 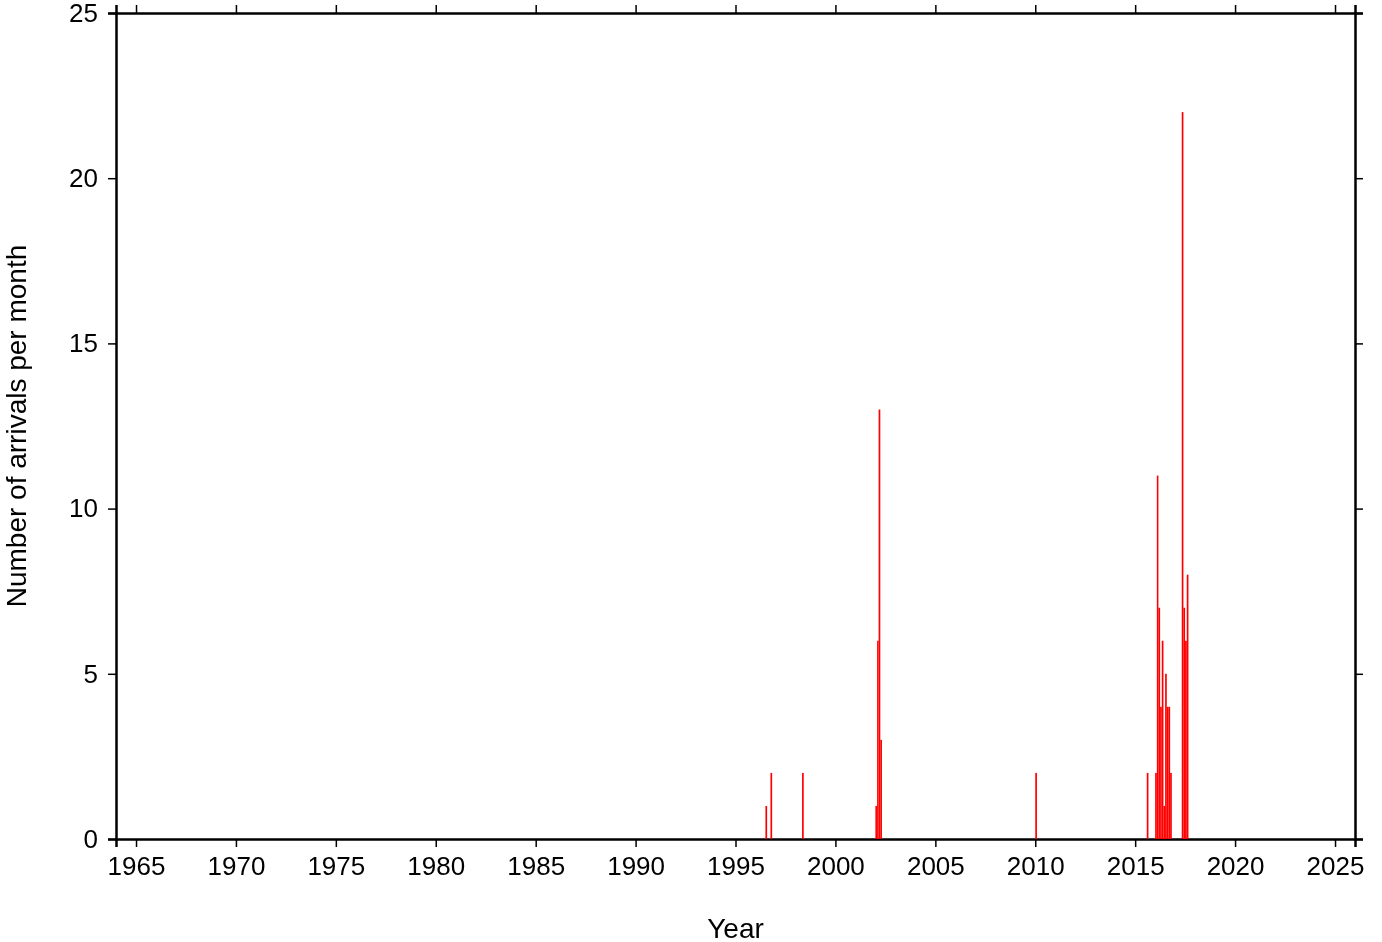 I want to click on x-tick-label: 2025, so click(x=1335, y=866).